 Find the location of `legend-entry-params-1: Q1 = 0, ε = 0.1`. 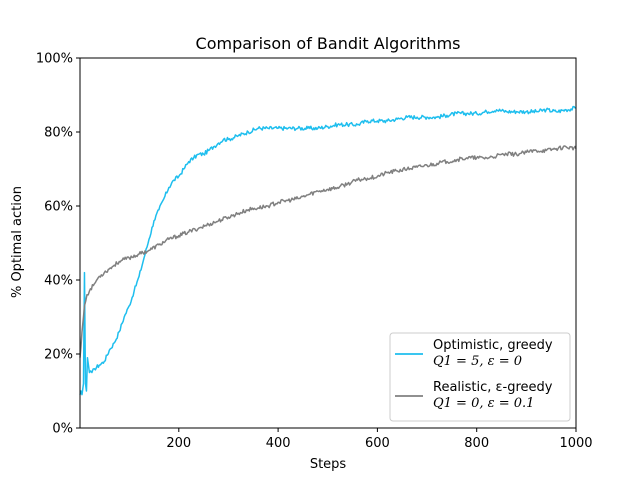

legend-entry-params-1: Q1 = 0, ε = 0.1 is located at coordinates (483, 403).